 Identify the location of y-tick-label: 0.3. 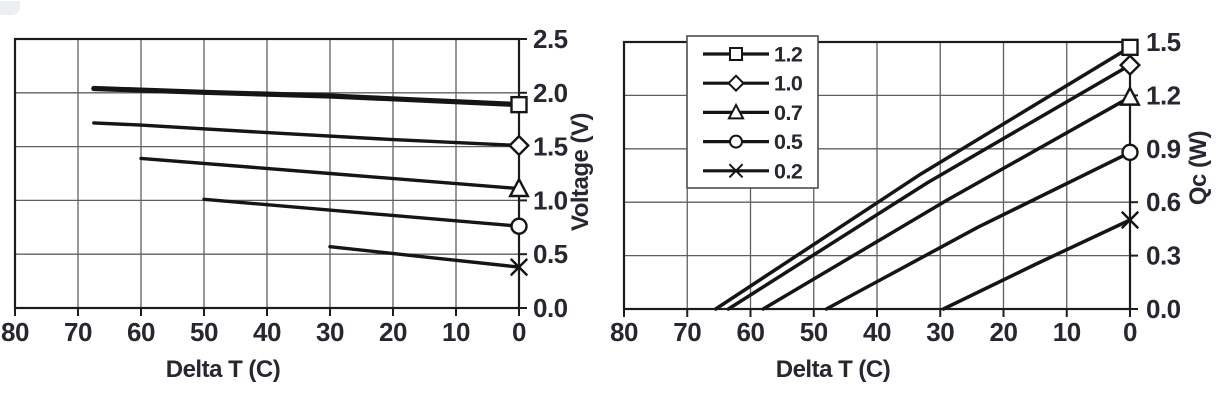
(1163, 256).